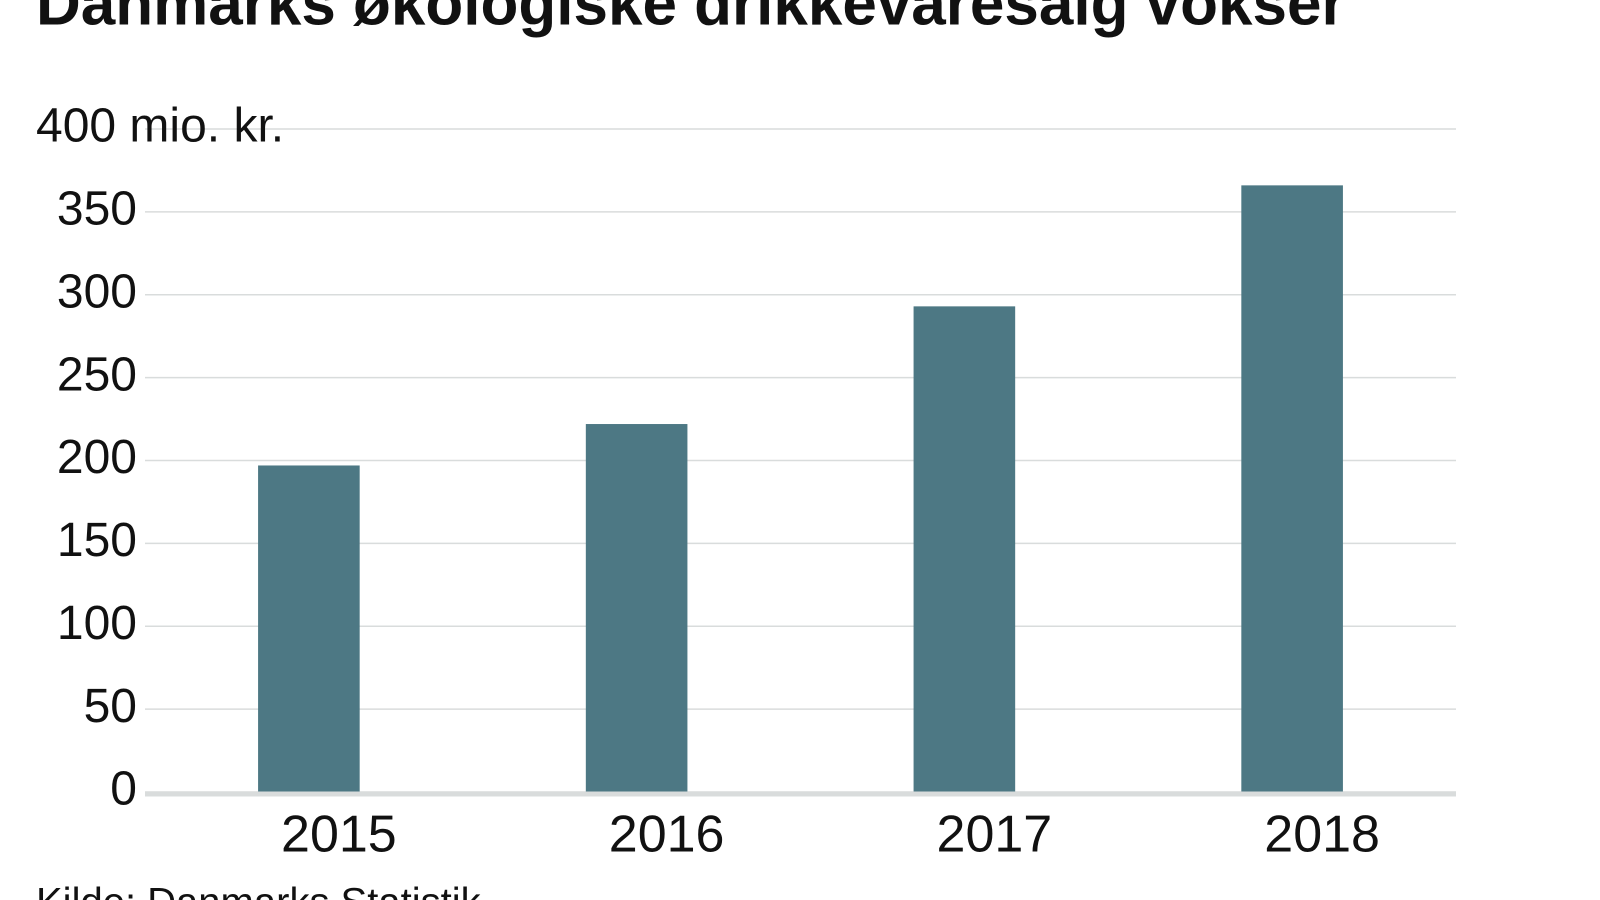 The width and height of the screenshot is (1600, 900). I want to click on source: Kilde: Danmarks Statistik, so click(259, 890).